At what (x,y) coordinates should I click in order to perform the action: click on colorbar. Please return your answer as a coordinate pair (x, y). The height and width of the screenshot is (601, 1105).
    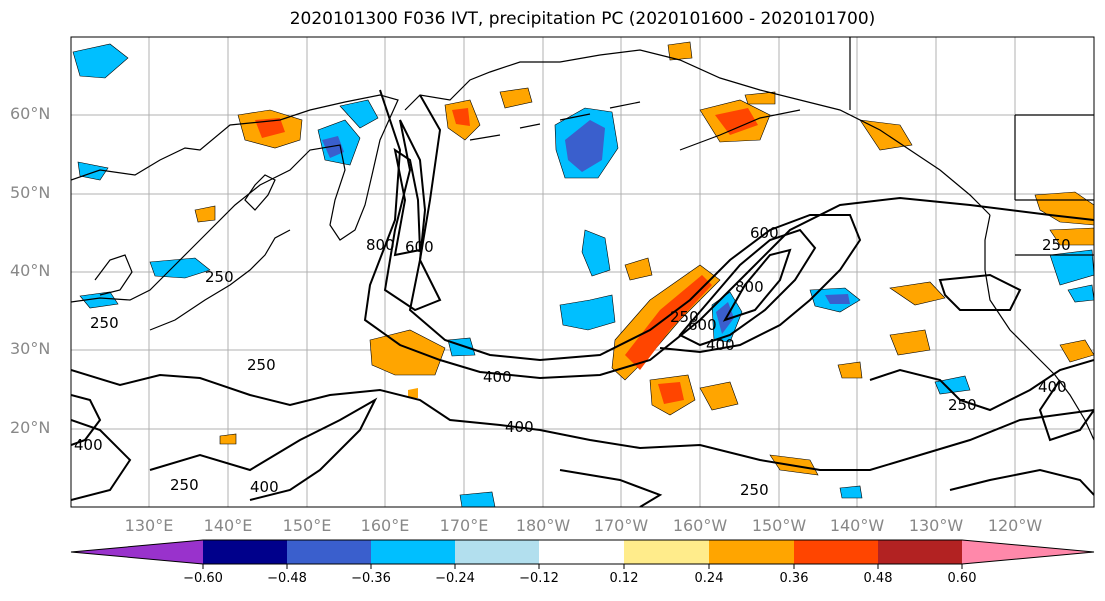
    Looking at the image, I should click on (582, 554).